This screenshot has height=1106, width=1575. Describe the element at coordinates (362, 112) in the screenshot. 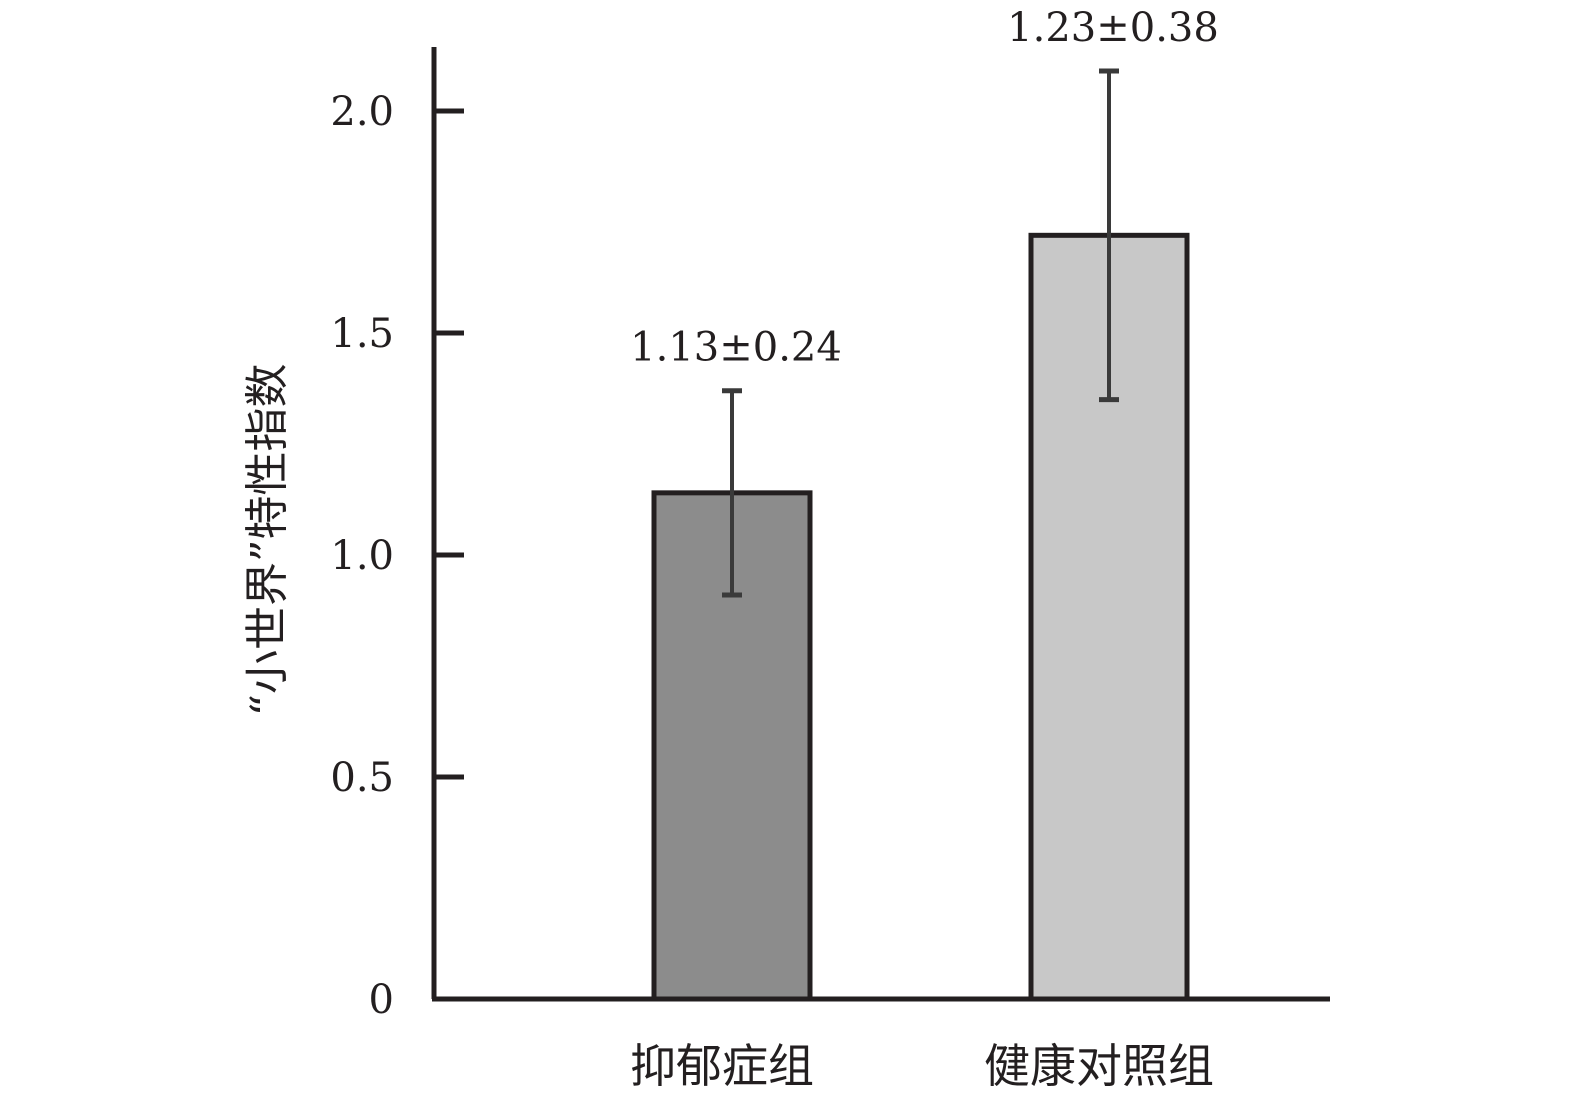

I see `y-tick-label: 2.0` at that location.